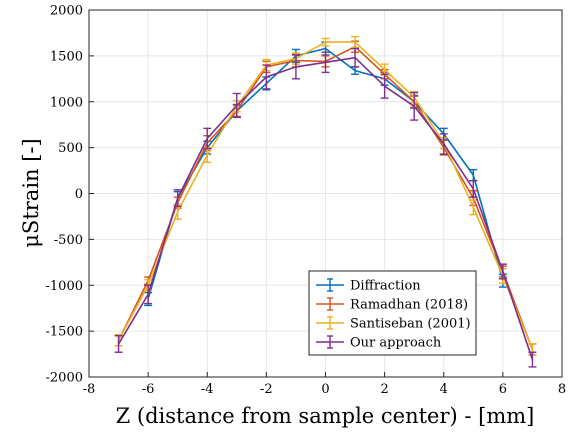 The image size is (570, 433). I want to click on y-tick-label: -2000, so click(64, 378).